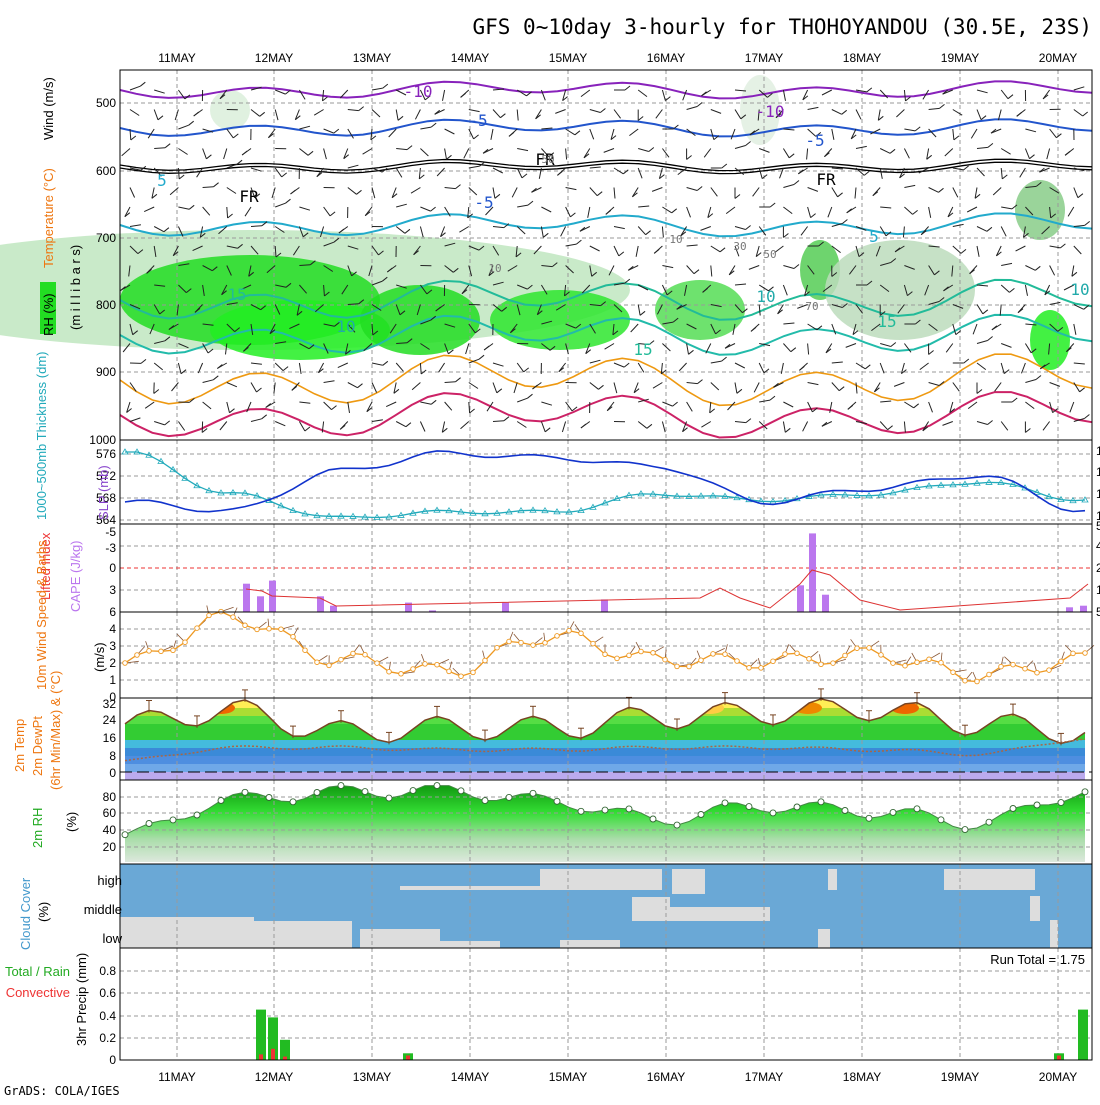 The image size is (1100, 1105). What do you see at coordinates (764, 1077) in the screenshot?
I see `date-label-bottom: 17MAY` at bounding box center [764, 1077].